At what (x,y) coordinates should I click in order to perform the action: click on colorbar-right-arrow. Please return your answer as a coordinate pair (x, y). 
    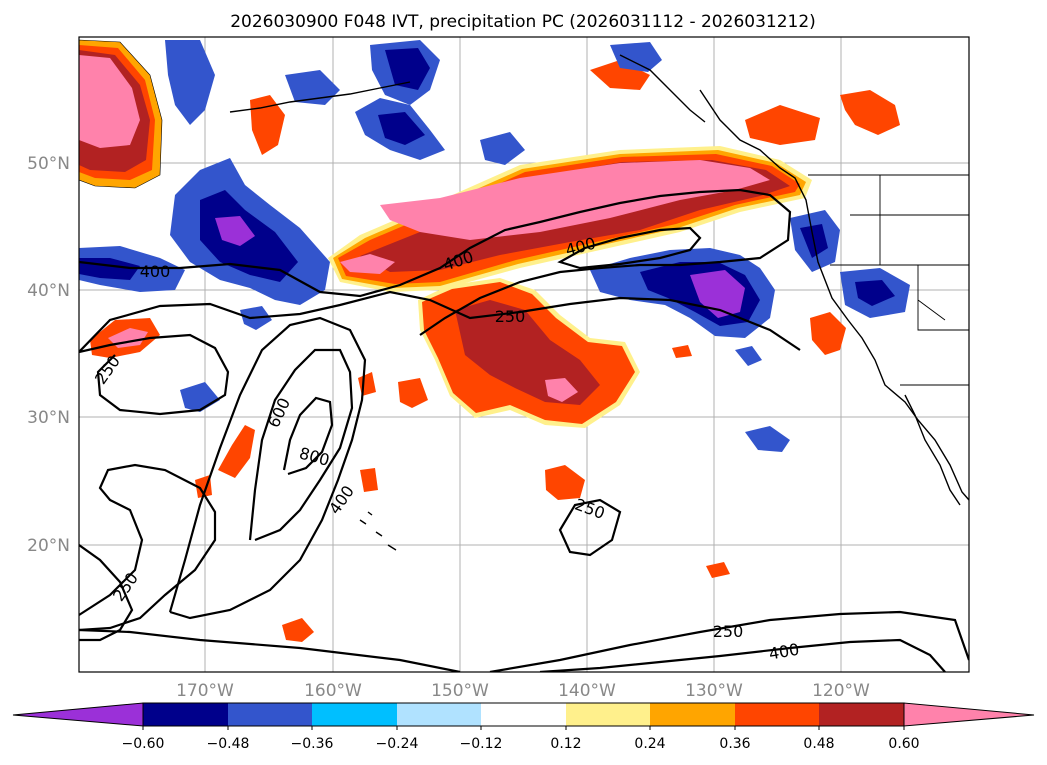
    Looking at the image, I should click on (969, 714).